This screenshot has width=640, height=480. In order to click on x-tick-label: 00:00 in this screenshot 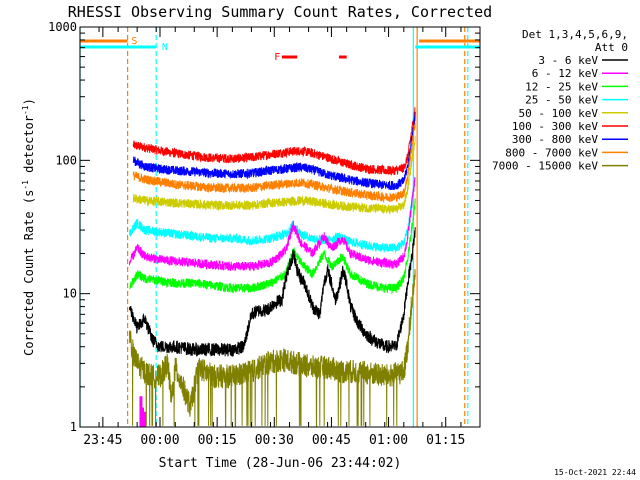, I will do `click(159, 440)`.